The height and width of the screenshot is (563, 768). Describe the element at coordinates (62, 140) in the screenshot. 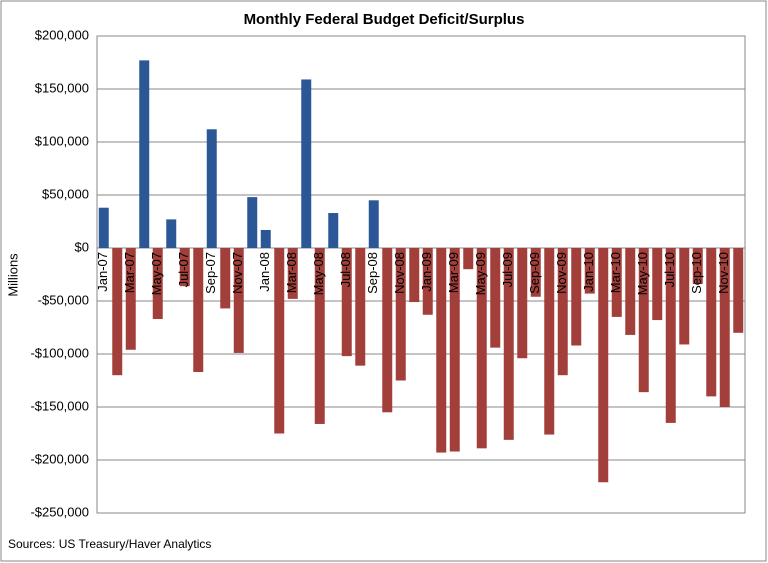

I see `y-tick-label: $100,000` at that location.